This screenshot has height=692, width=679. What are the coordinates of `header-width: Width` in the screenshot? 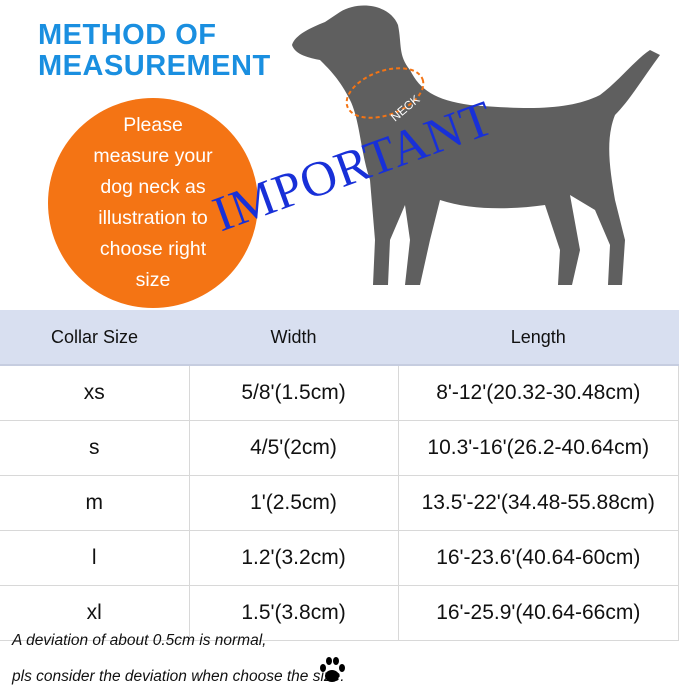 It's located at (293, 338).